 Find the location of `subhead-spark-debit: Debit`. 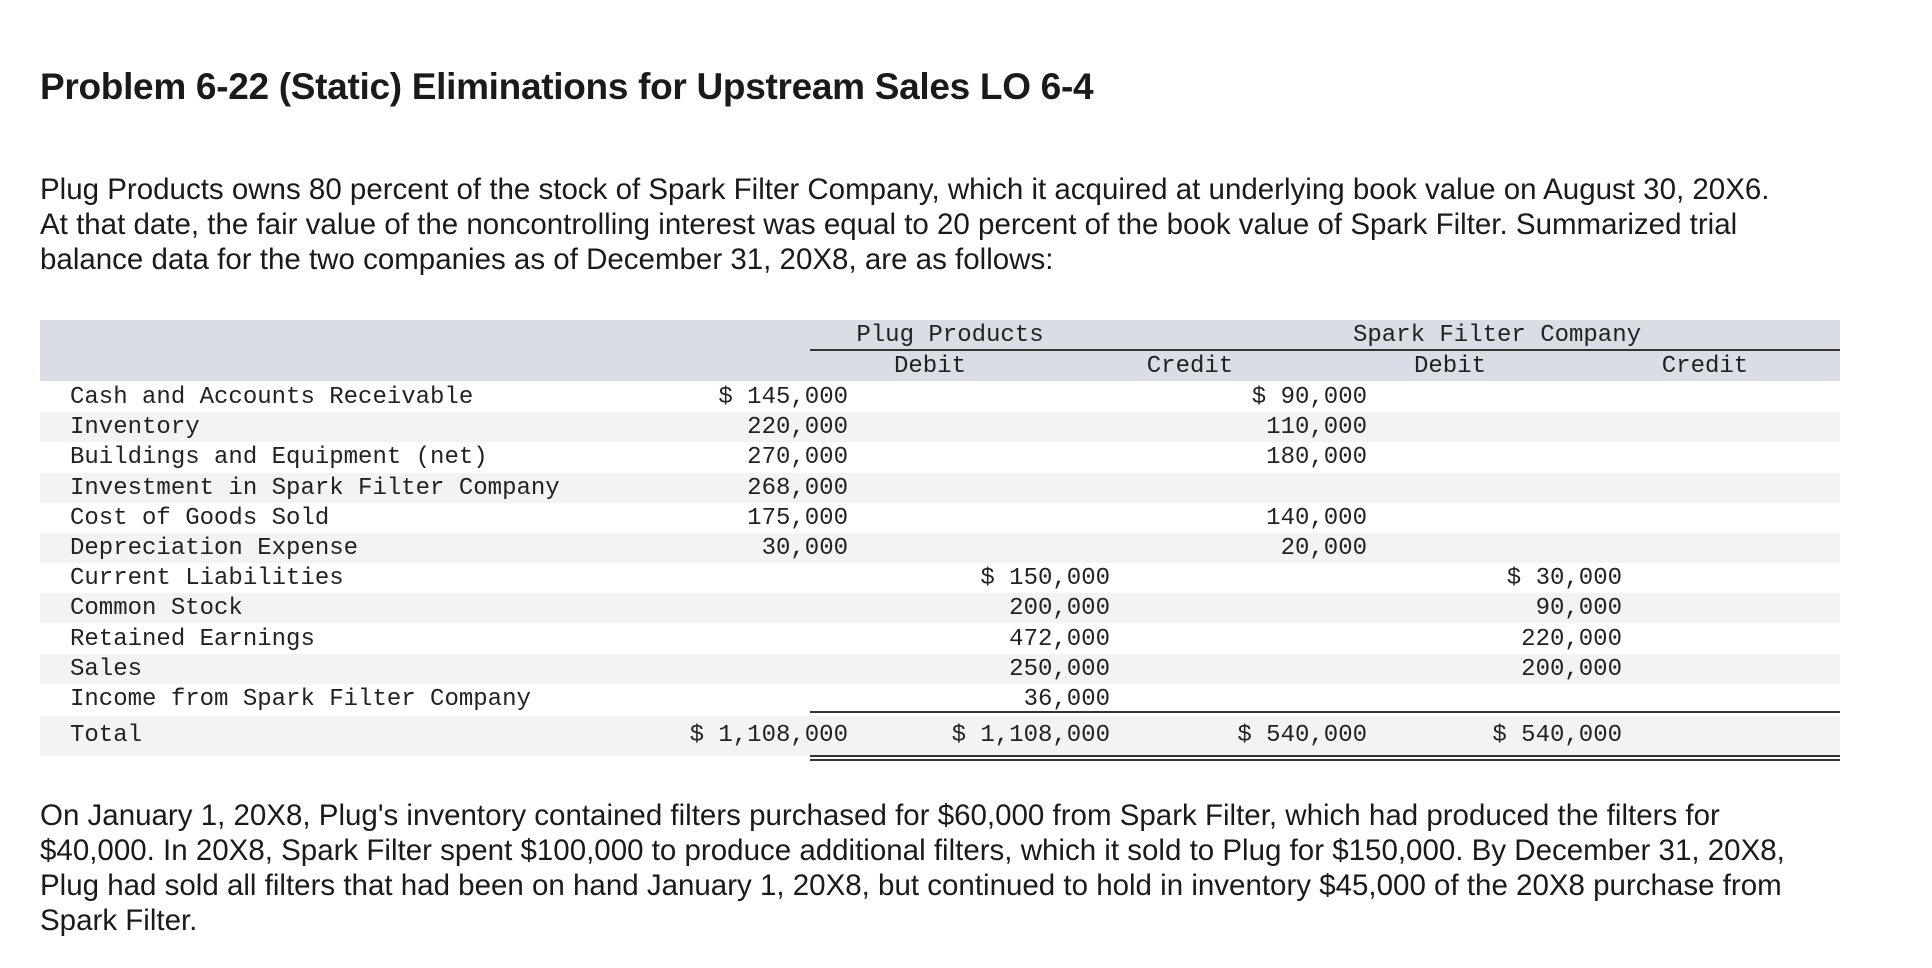

subhead-spark-debit: Debit is located at coordinates (1449, 366).